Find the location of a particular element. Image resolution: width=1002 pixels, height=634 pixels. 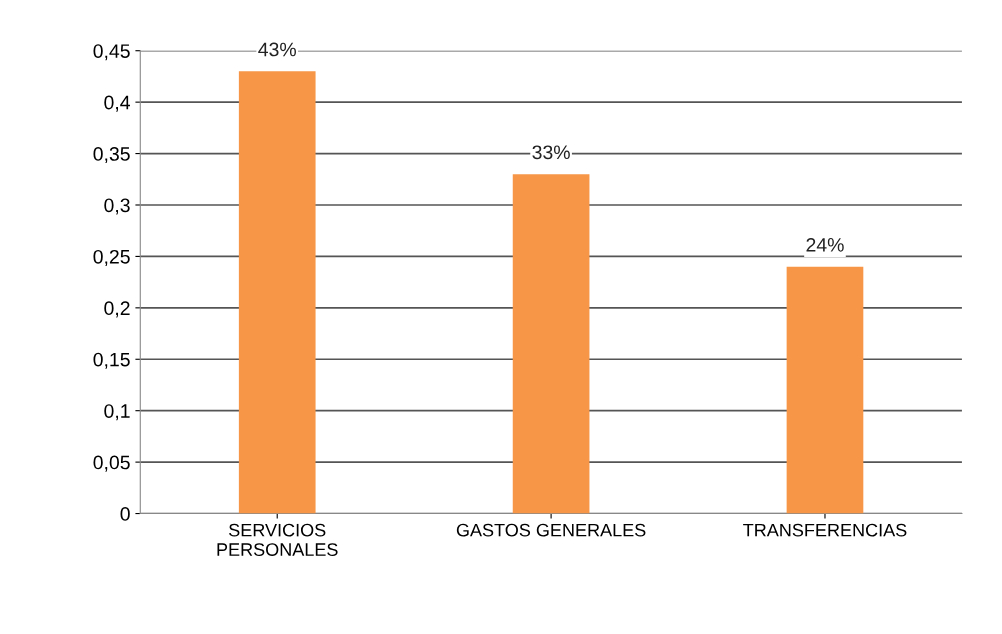

x-tick-label: TRANSFERENCIAS is located at coordinates (825, 530).